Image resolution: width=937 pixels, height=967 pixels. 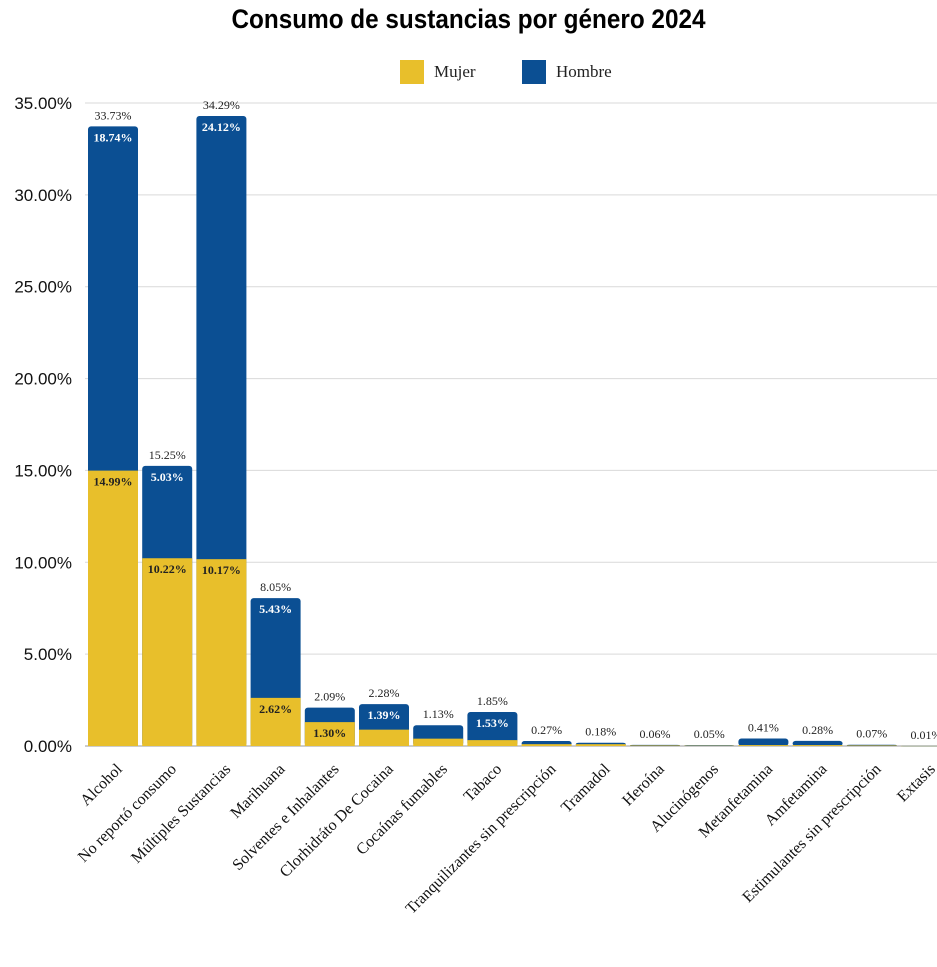 I want to click on legend-label-hombre: Hombre, so click(x=584, y=71).